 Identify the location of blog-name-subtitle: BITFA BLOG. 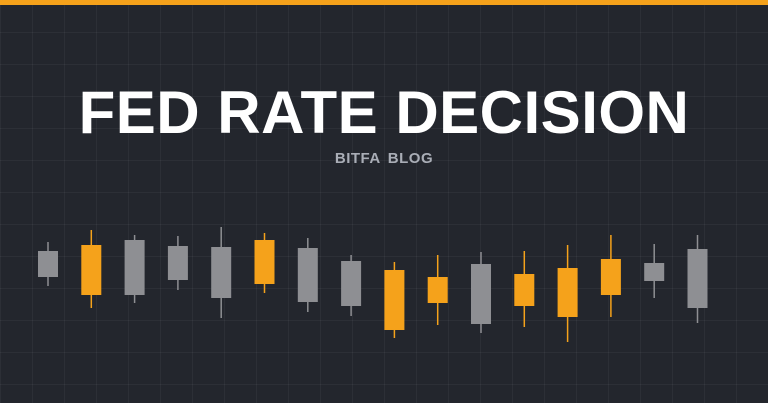
(384, 158).